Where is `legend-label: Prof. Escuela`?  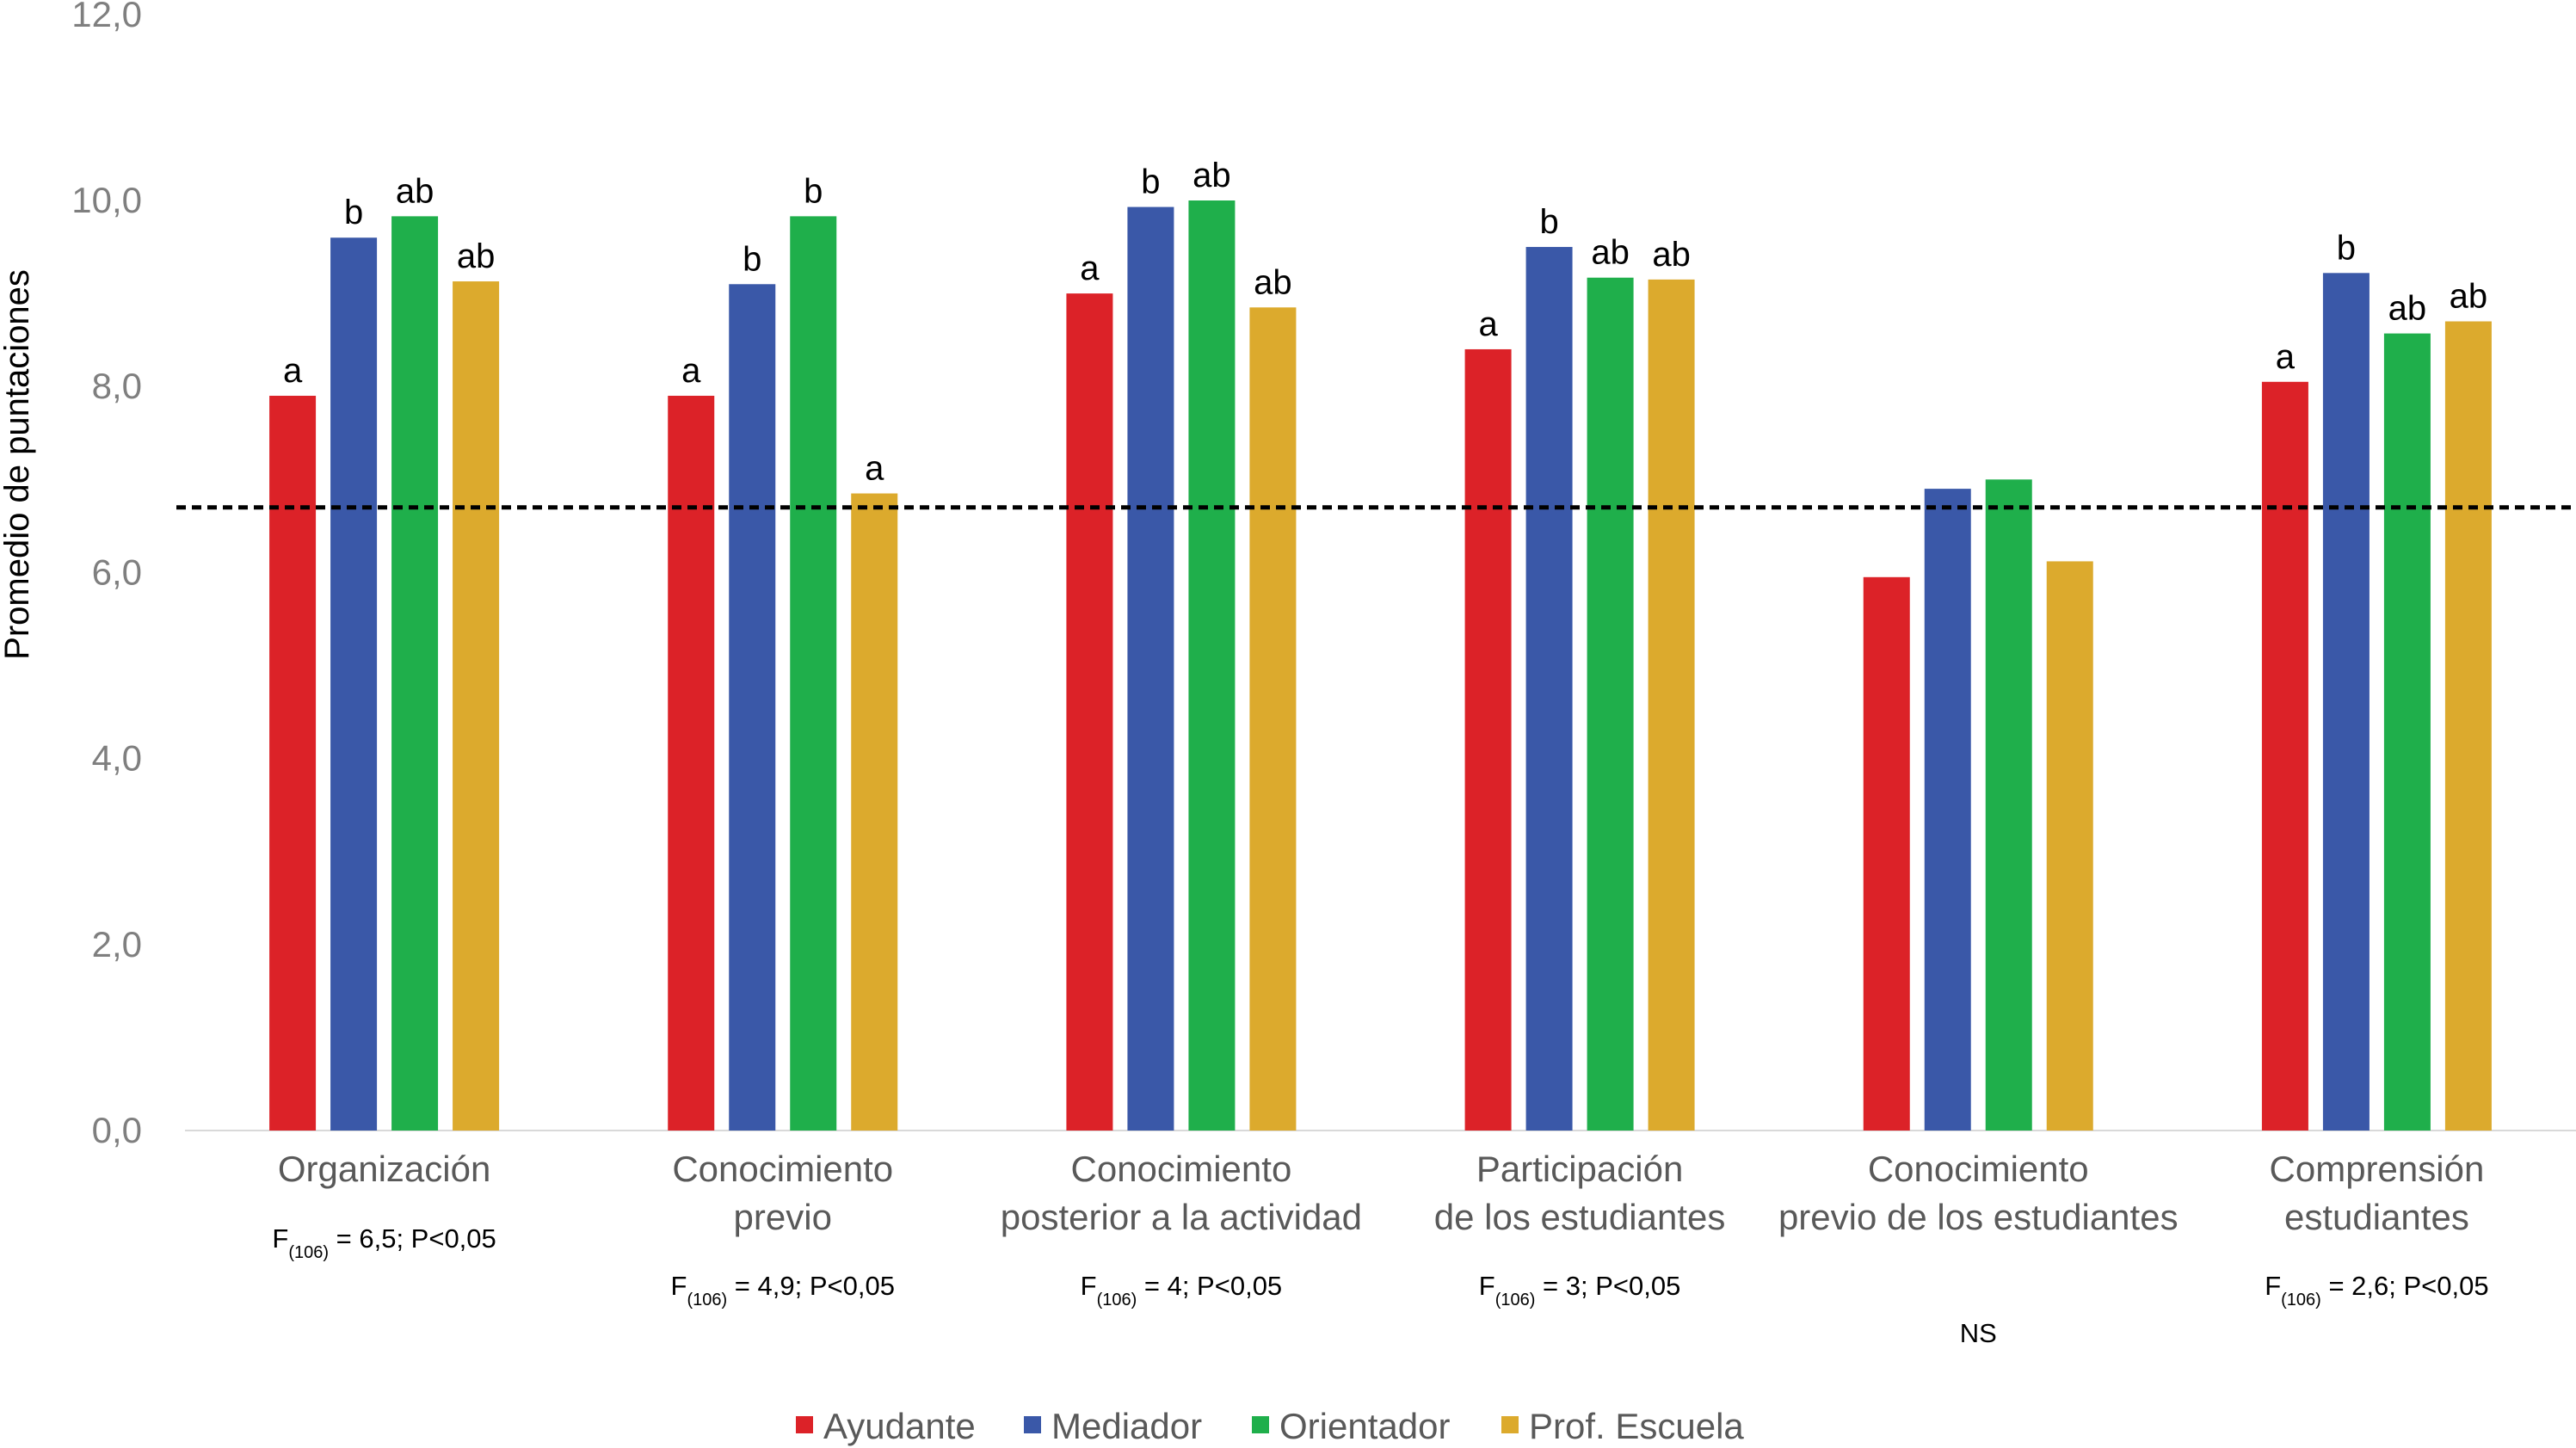
legend-label: Prof. Escuela is located at coordinates (1636, 1426).